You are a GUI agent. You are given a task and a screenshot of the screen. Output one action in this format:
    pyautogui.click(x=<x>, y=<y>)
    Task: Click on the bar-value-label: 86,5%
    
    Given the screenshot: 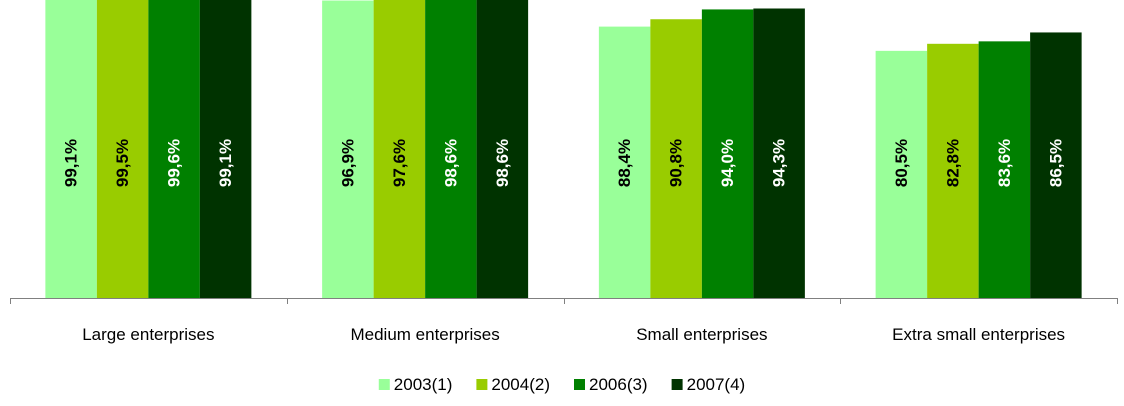 What is the action you would take?
    pyautogui.click(x=1055, y=163)
    